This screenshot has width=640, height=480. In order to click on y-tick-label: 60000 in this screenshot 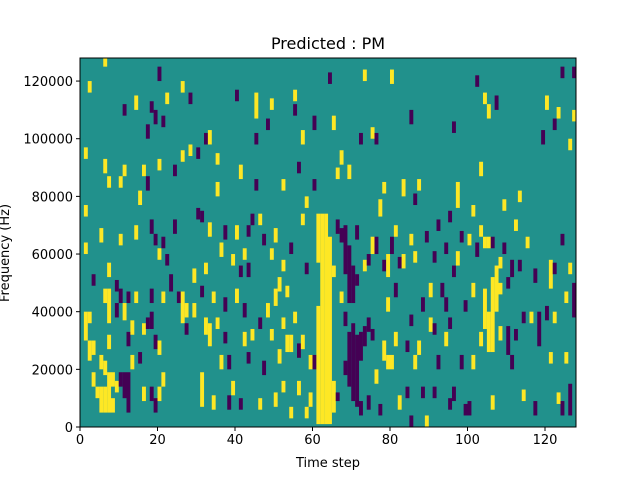, I will do `click(52, 255)`.